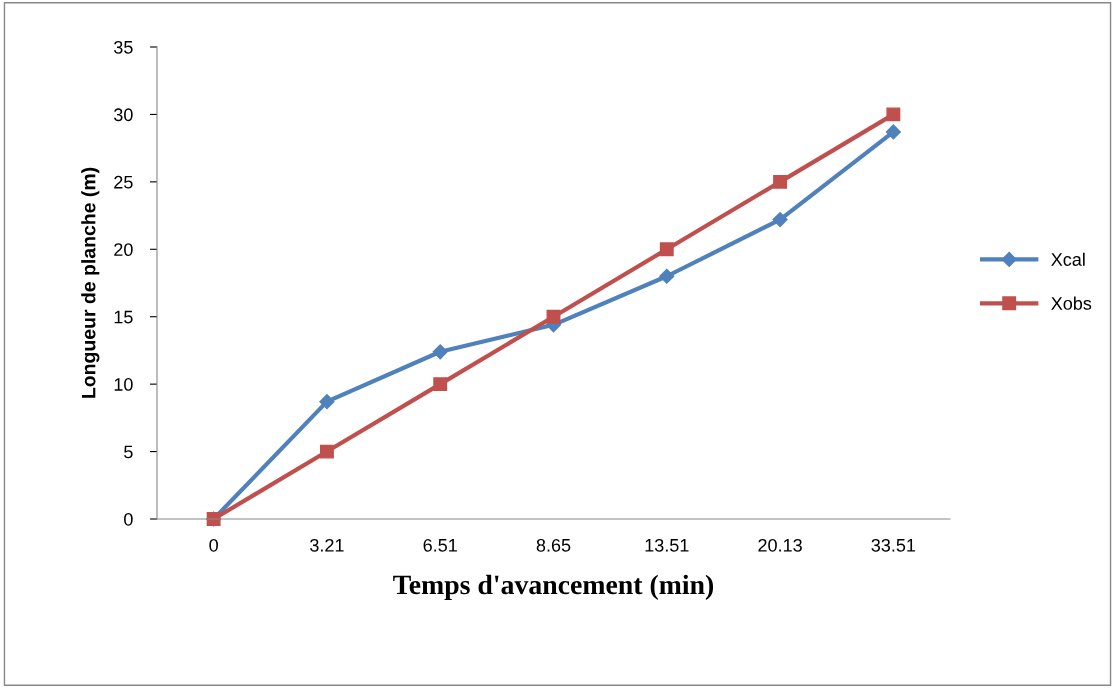 Image resolution: width=1115 pixels, height=688 pixels. I want to click on y-tick-label: 35, so click(123, 47).